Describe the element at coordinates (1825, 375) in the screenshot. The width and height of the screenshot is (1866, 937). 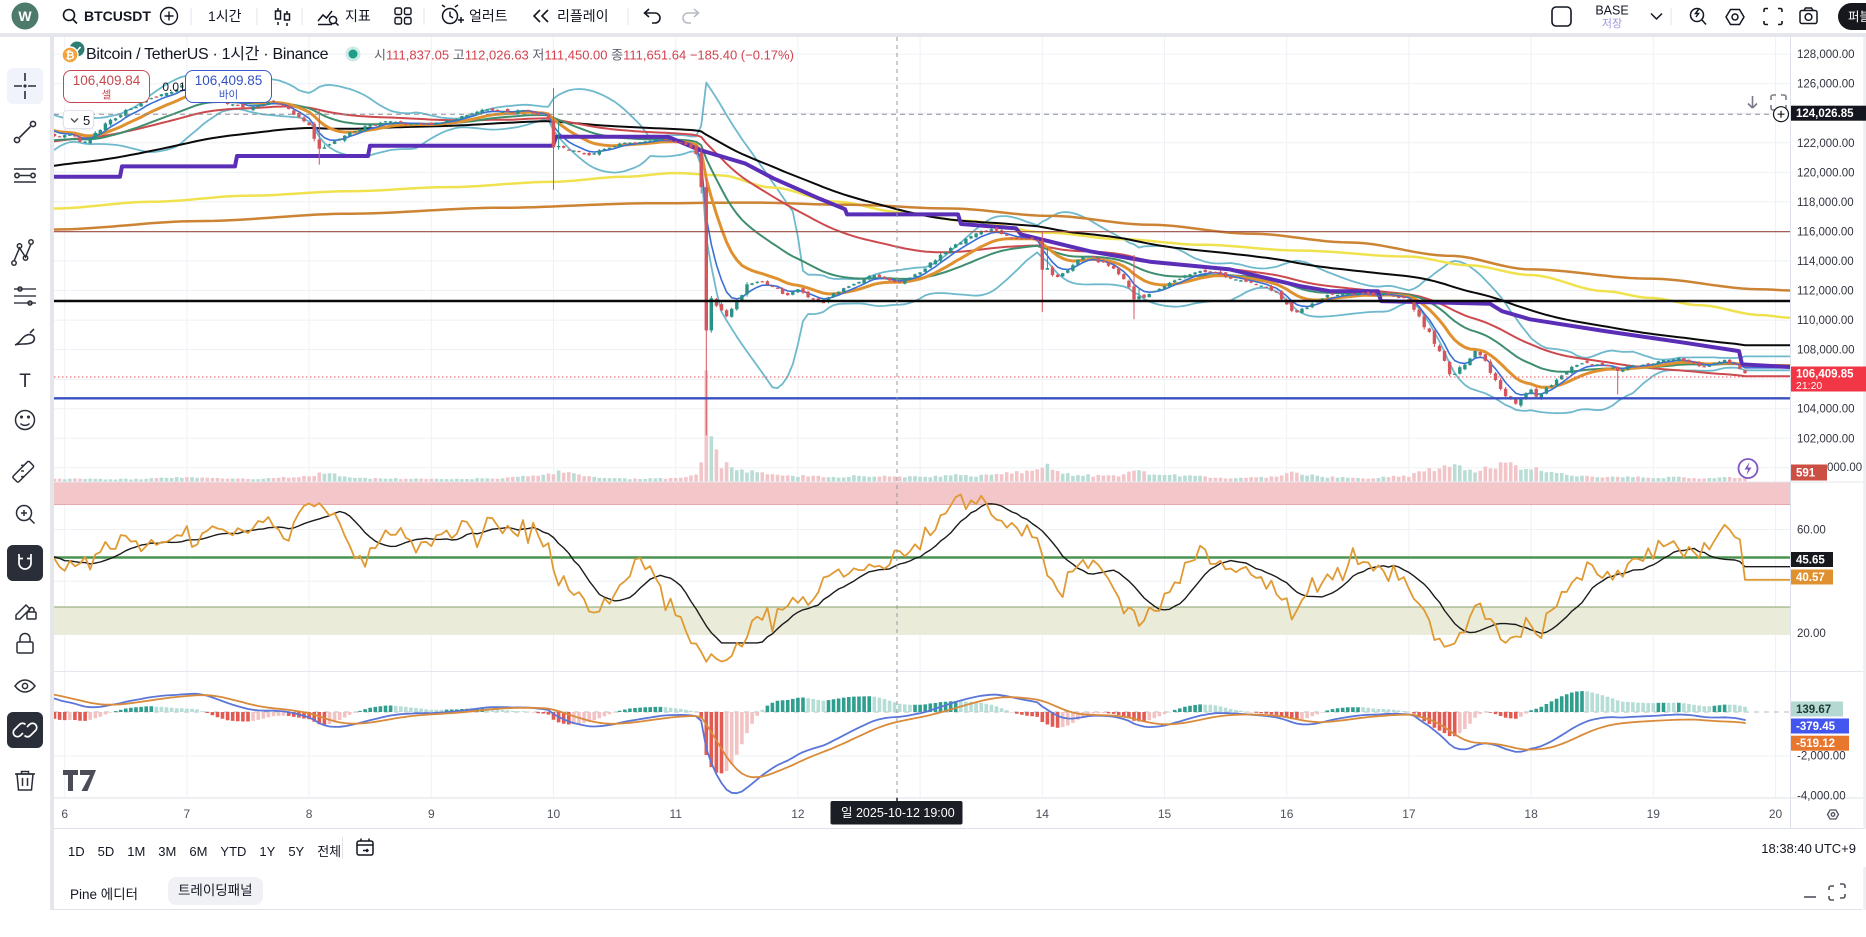
I see `svg-text: 106,409.85` at that location.